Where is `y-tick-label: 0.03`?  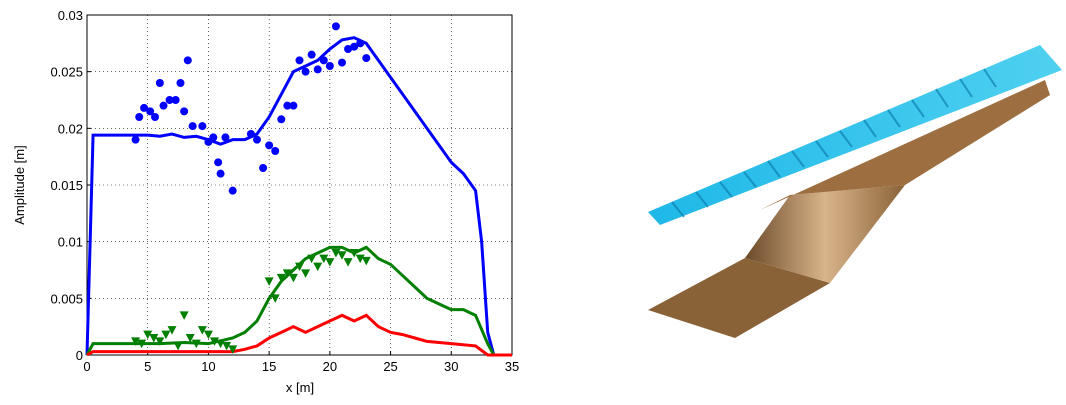
y-tick-label: 0.03 is located at coordinates (70, 15).